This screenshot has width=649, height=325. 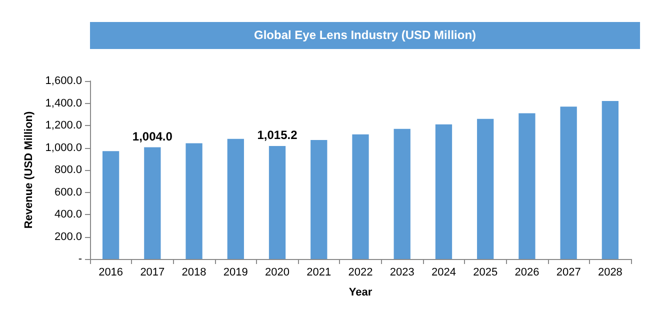 What do you see at coordinates (63, 81) in the screenshot?
I see `y-tick-label: 1,600.0` at bounding box center [63, 81].